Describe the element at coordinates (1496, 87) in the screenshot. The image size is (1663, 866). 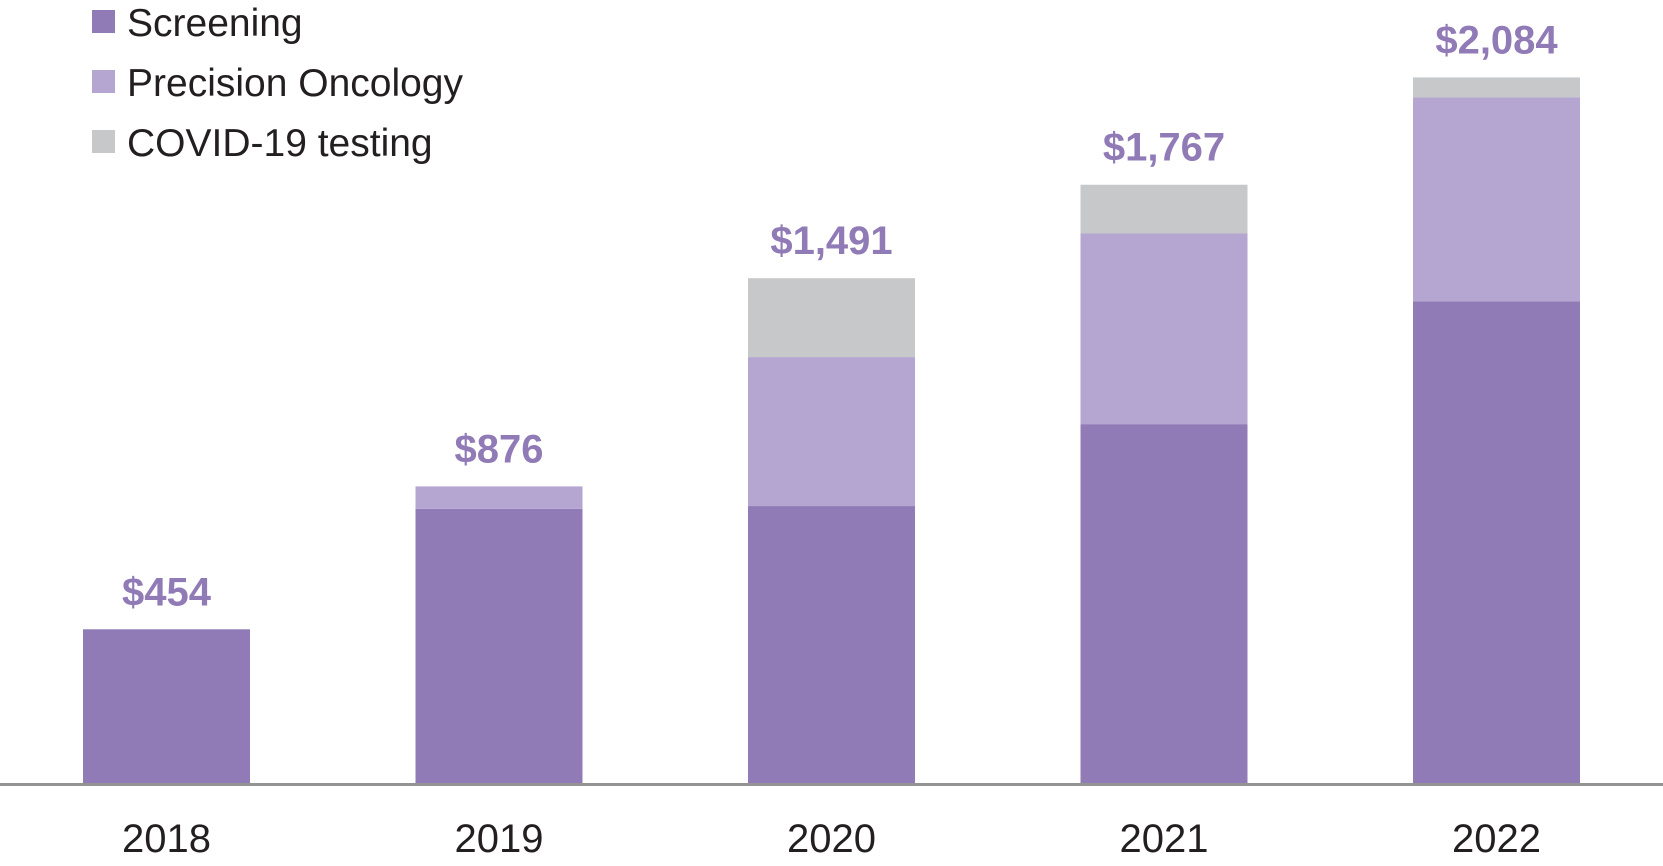
I see `bar-segment-2022-covid-19-testing` at that location.